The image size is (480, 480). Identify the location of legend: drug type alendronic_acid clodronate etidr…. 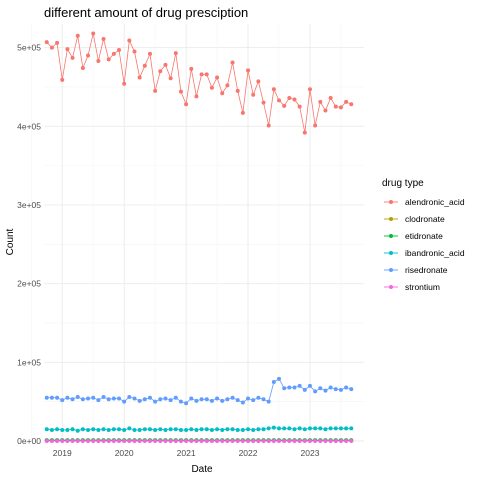
(423, 235).